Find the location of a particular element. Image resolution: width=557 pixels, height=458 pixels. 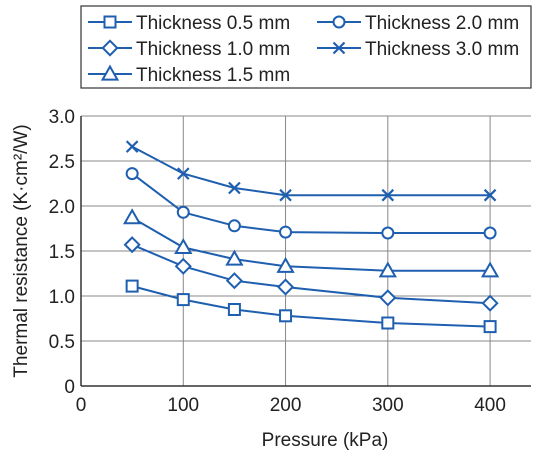

legend-label: Thickness 0.5 mm is located at coordinates (213, 23).